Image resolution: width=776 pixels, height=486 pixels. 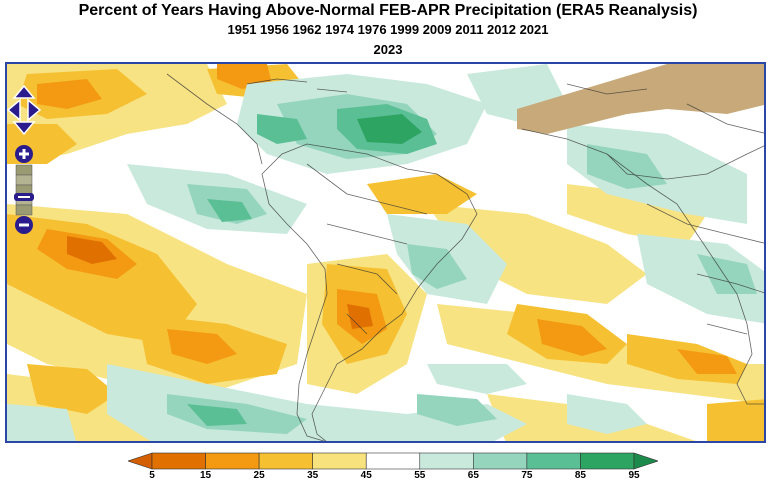 What do you see at coordinates (388, 49) in the screenshot?
I see `years-line-2: 2023` at bounding box center [388, 49].